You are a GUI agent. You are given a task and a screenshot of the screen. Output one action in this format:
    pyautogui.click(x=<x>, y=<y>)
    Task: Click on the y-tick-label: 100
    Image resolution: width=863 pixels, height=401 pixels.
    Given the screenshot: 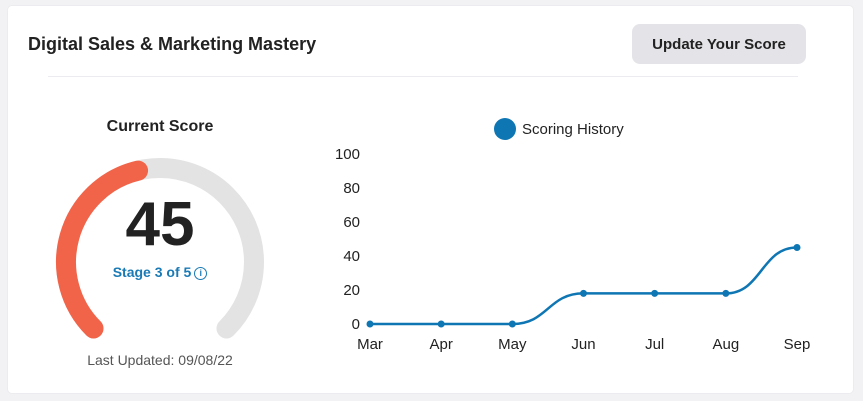 What is the action you would take?
    pyautogui.click(x=347, y=154)
    